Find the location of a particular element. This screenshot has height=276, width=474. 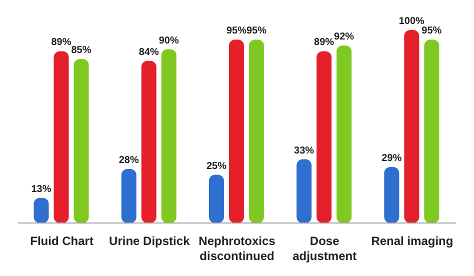

x-tick-label: Urine Dipstick is located at coordinates (149, 241).